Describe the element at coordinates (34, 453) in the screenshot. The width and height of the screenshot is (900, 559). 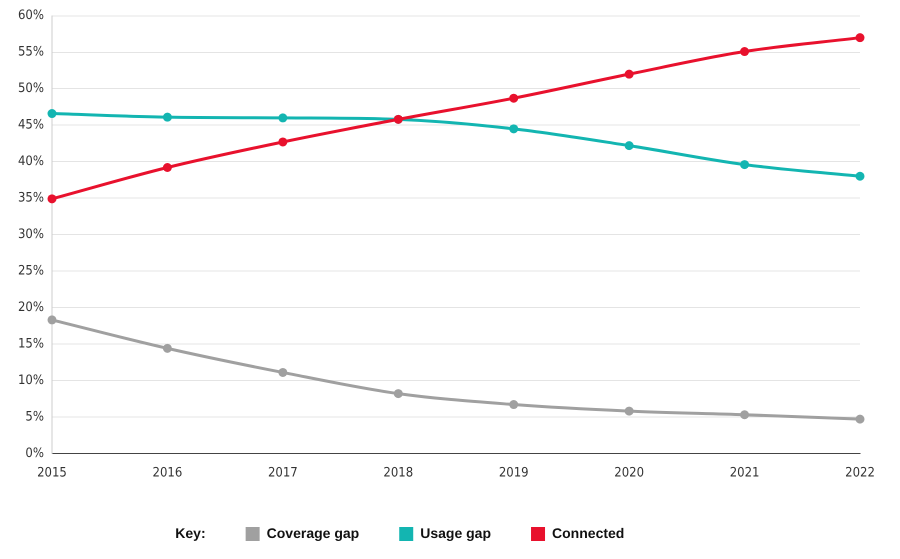
I see `y-tick-label: 0%` at that location.